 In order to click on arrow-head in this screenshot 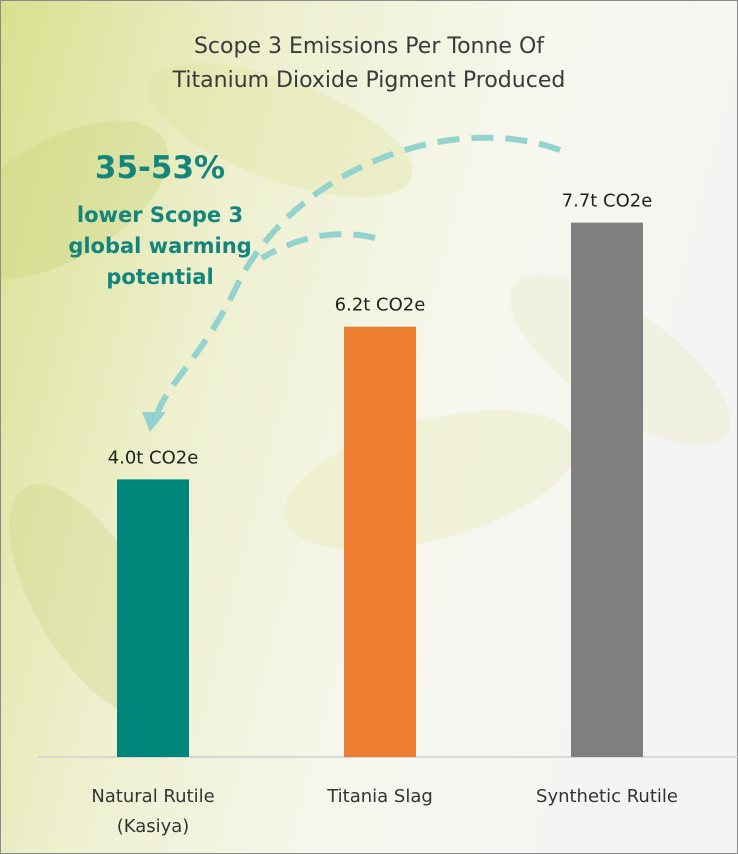, I will do `click(154, 422)`.